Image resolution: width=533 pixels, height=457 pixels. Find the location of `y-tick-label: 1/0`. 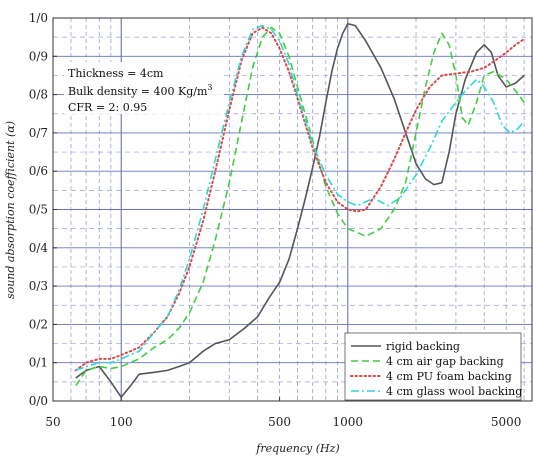

y-tick-label: 1/0 is located at coordinates (38, 18).